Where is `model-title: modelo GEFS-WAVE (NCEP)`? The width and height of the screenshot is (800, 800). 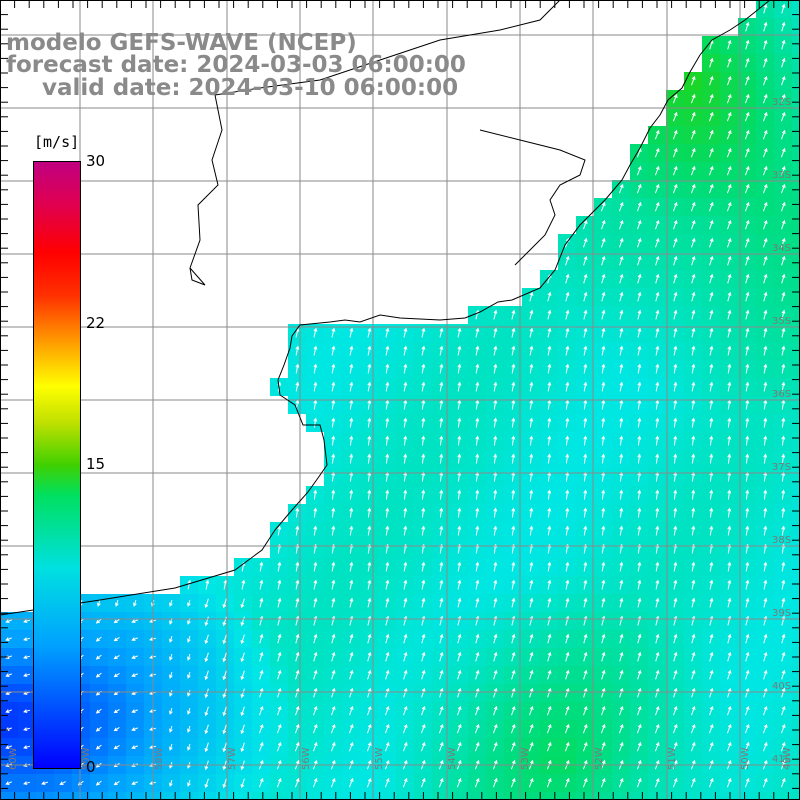 model-title: modelo GEFS-WAVE (NCEP) is located at coordinates (181, 43).